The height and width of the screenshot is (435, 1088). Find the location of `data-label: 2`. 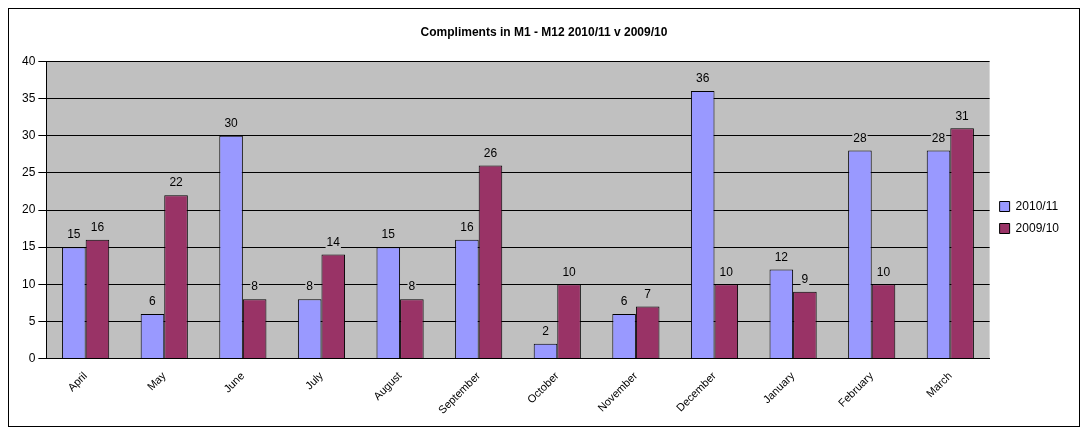

data-label: 2 is located at coordinates (546, 331).